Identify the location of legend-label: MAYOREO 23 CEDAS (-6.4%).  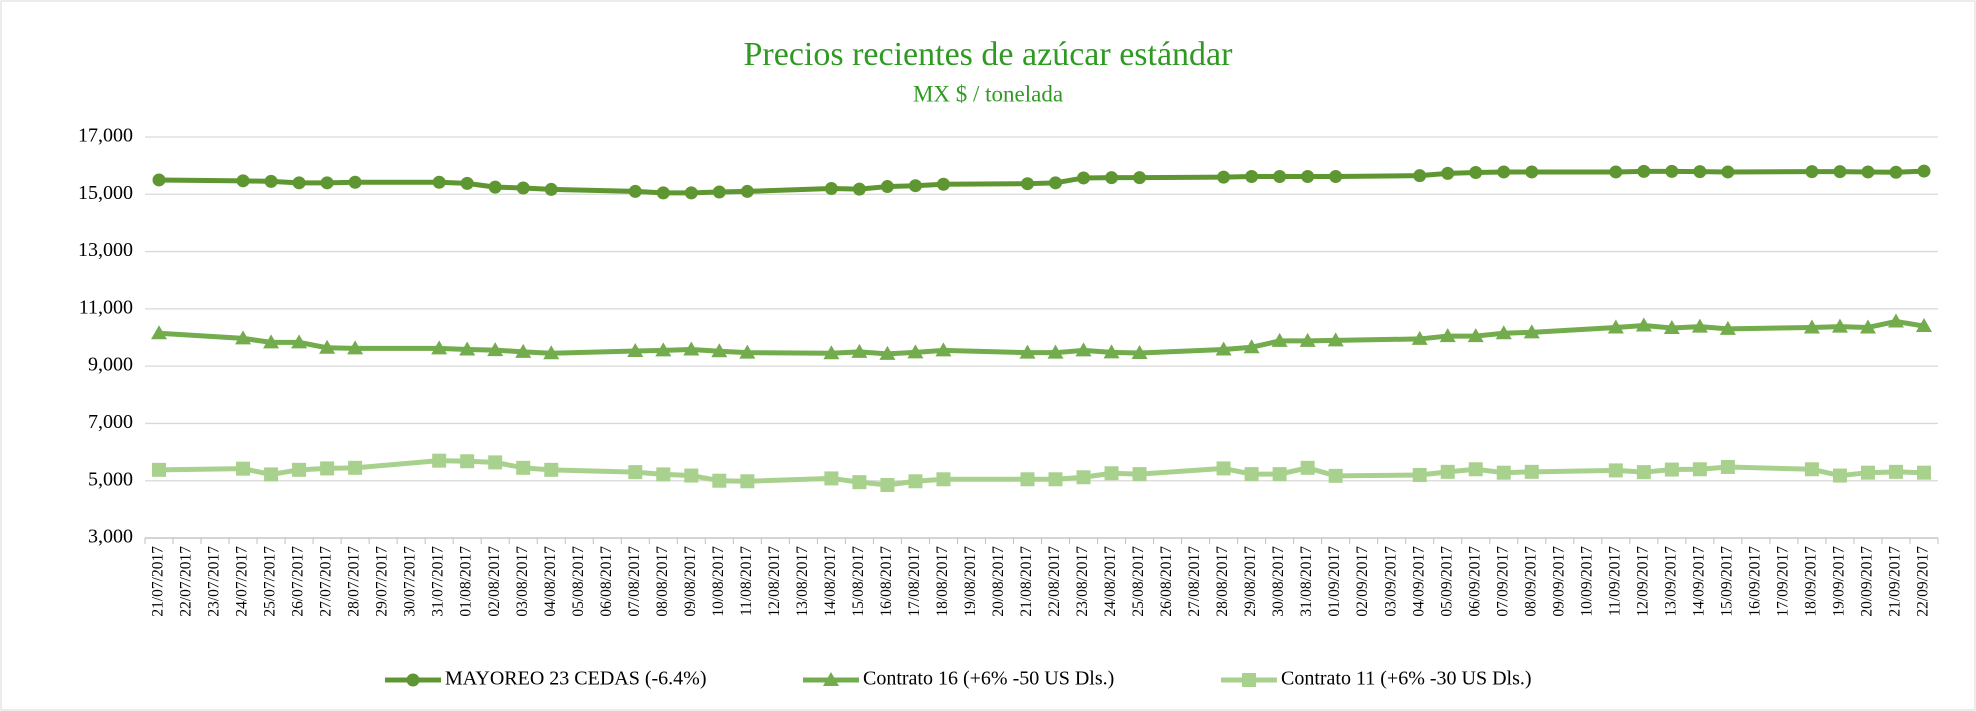
(575, 679).